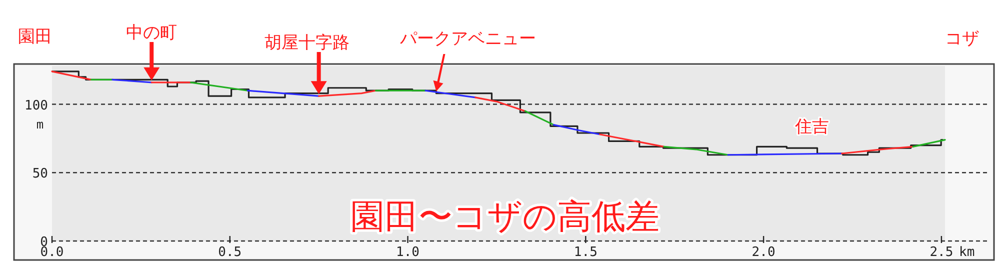  What do you see at coordinates (35, 37) in the screenshot?
I see `annotation: 園田` at bounding box center [35, 37].